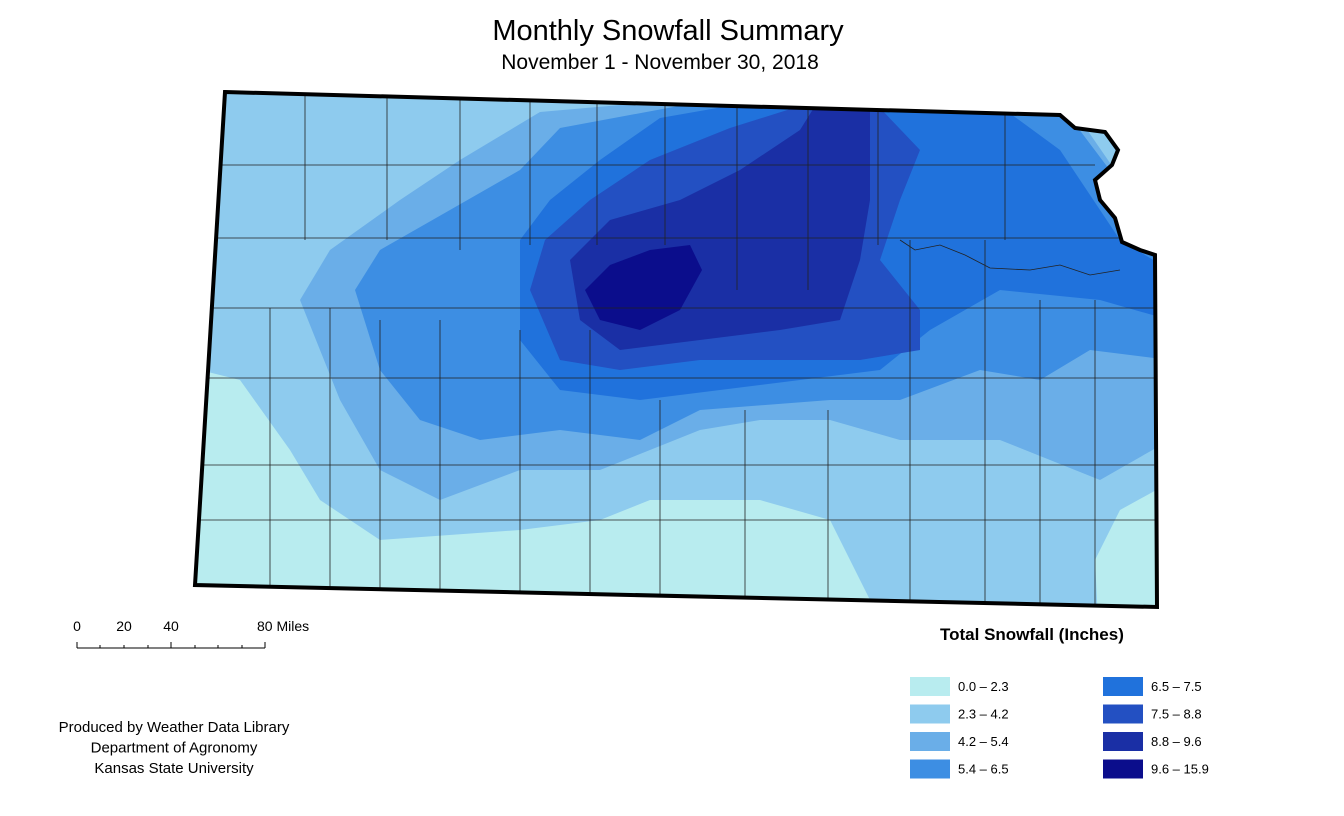 The height and width of the screenshot is (816, 1344). What do you see at coordinates (983, 714) in the screenshot?
I see `legend-label: 2.3 – 4.2` at bounding box center [983, 714].